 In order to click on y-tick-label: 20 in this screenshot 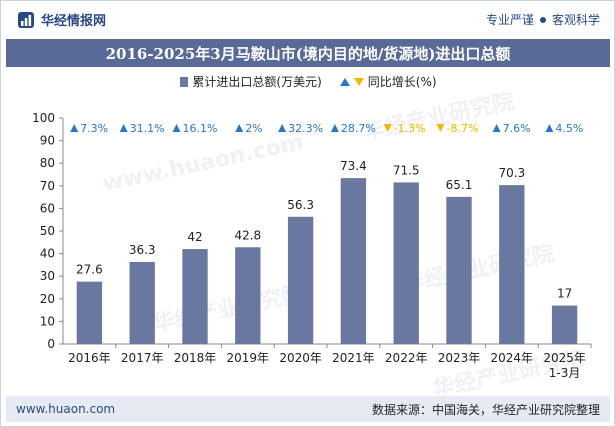, I will do `click(47, 299)`.